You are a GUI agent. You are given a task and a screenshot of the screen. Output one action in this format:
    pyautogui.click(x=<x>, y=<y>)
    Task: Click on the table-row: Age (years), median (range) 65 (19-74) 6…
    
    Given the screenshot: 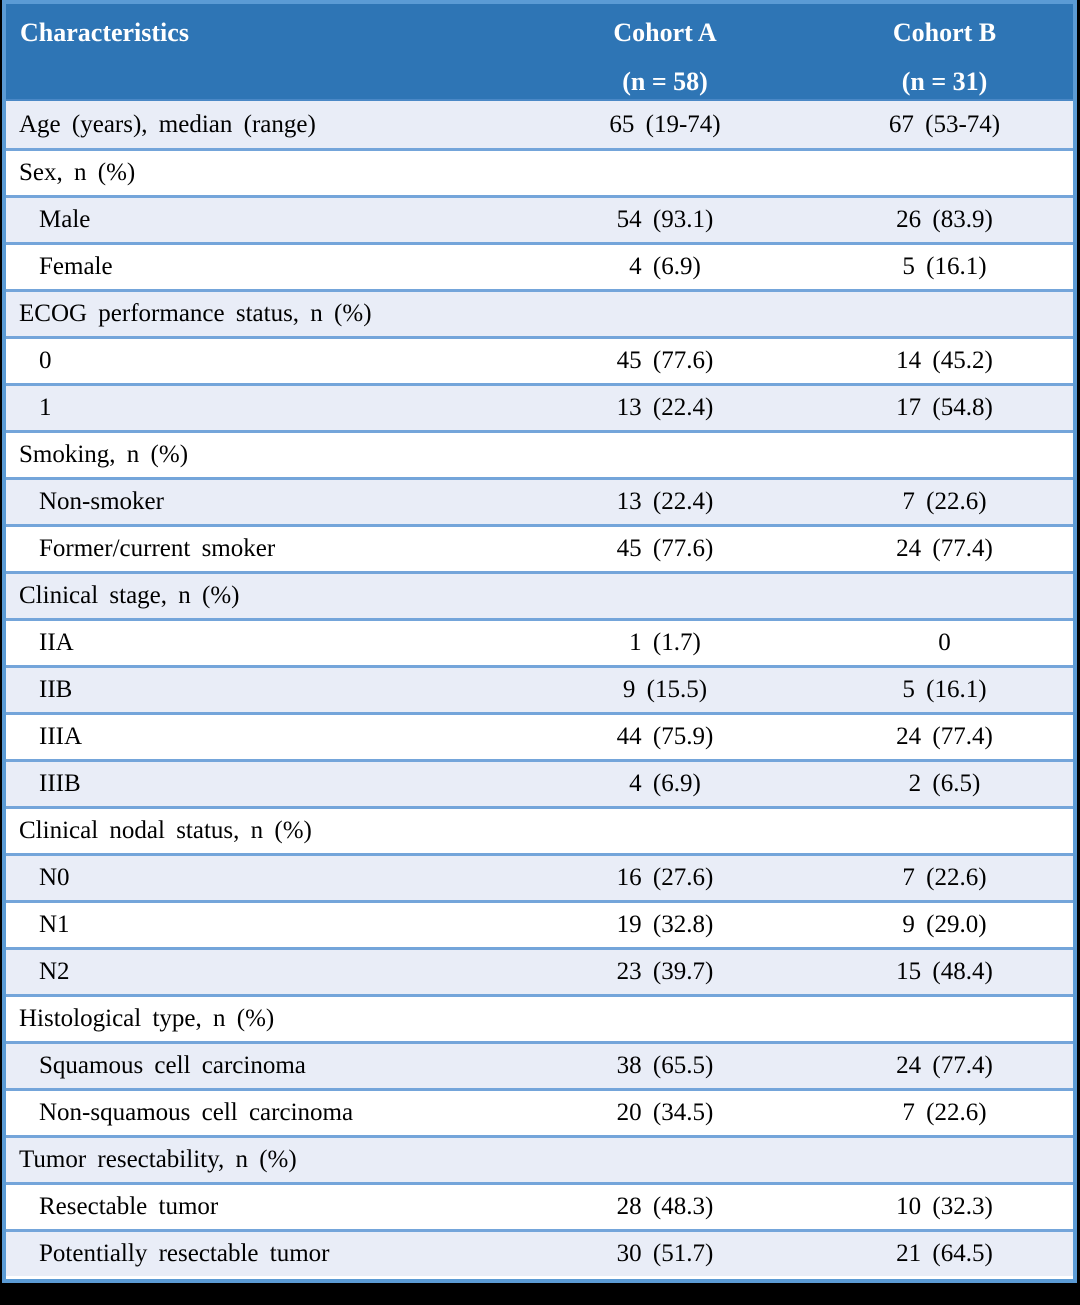 What is the action you would take?
    pyautogui.click(x=539, y=124)
    